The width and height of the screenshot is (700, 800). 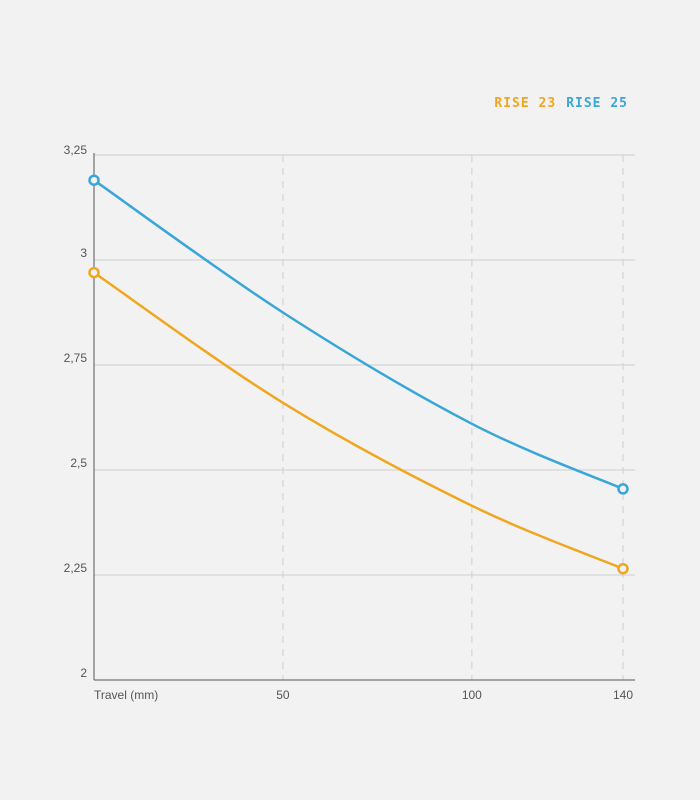 What do you see at coordinates (363, 695) in the screenshot?
I see `x-tick-labels: Travel (mm) 50 100 140` at bounding box center [363, 695].